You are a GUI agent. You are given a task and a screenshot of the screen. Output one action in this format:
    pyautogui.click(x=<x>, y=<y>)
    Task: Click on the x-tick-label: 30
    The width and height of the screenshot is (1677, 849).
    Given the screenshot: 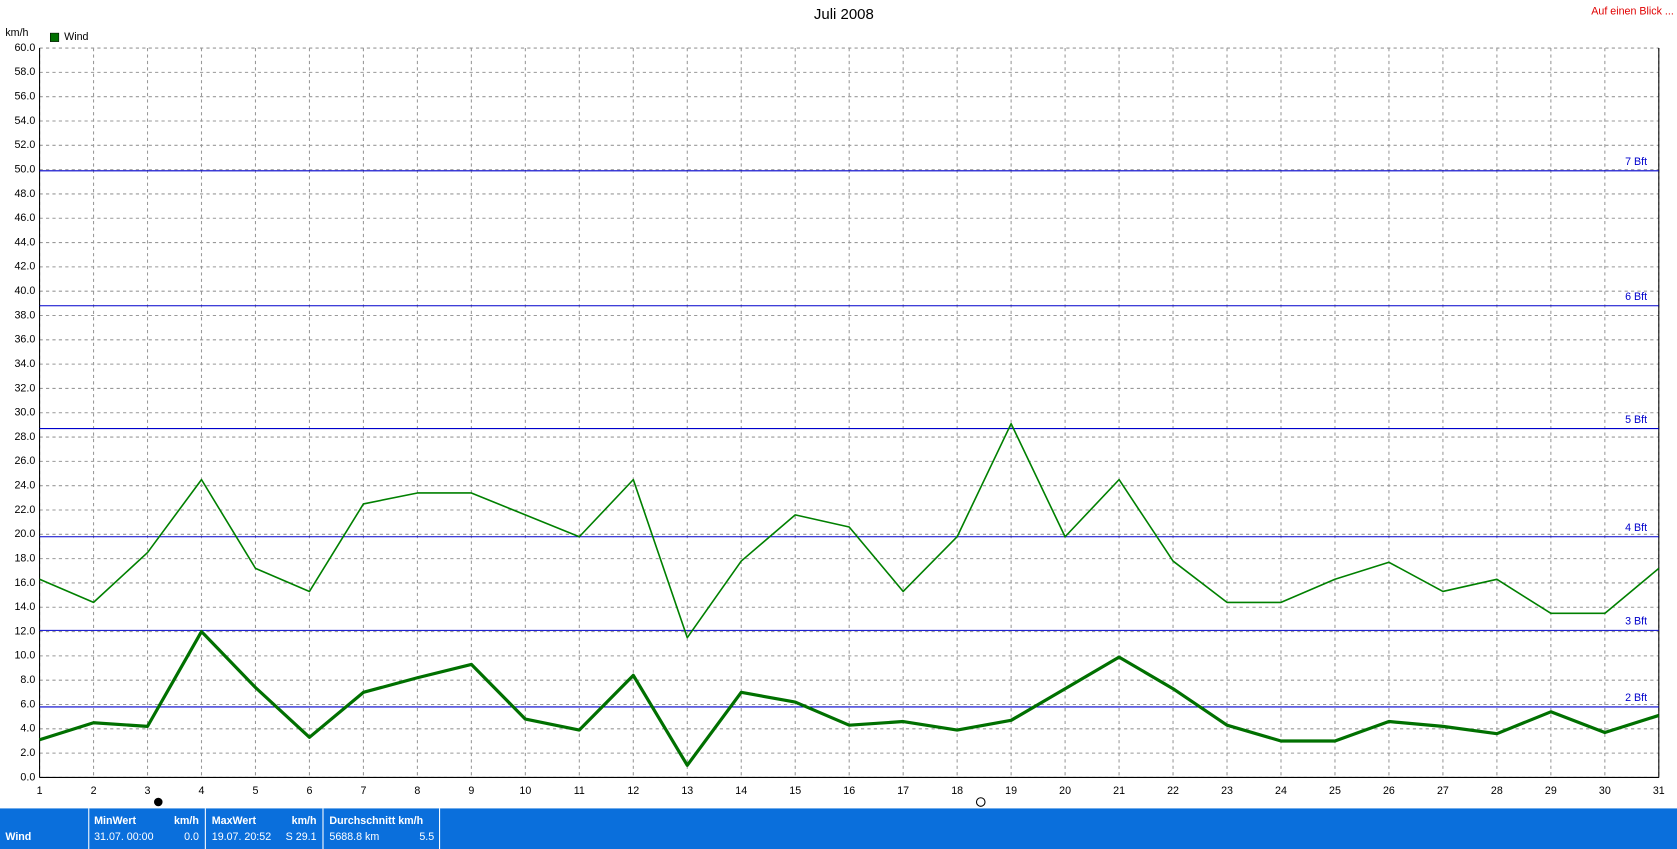 What is the action you would take?
    pyautogui.click(x=1605, y=791)
    